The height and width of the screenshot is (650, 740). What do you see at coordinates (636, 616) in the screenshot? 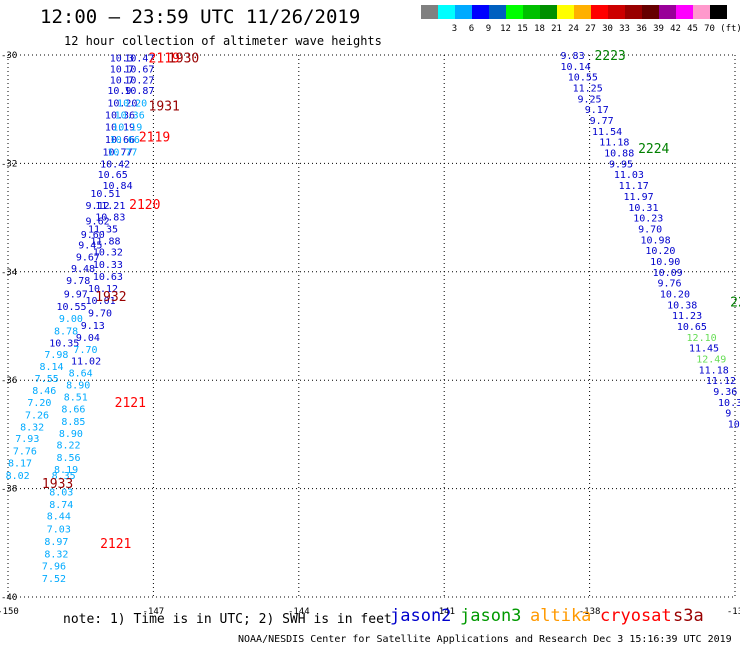
I see `mission-cryosat: cryosat` at bounding box center [636, 616].